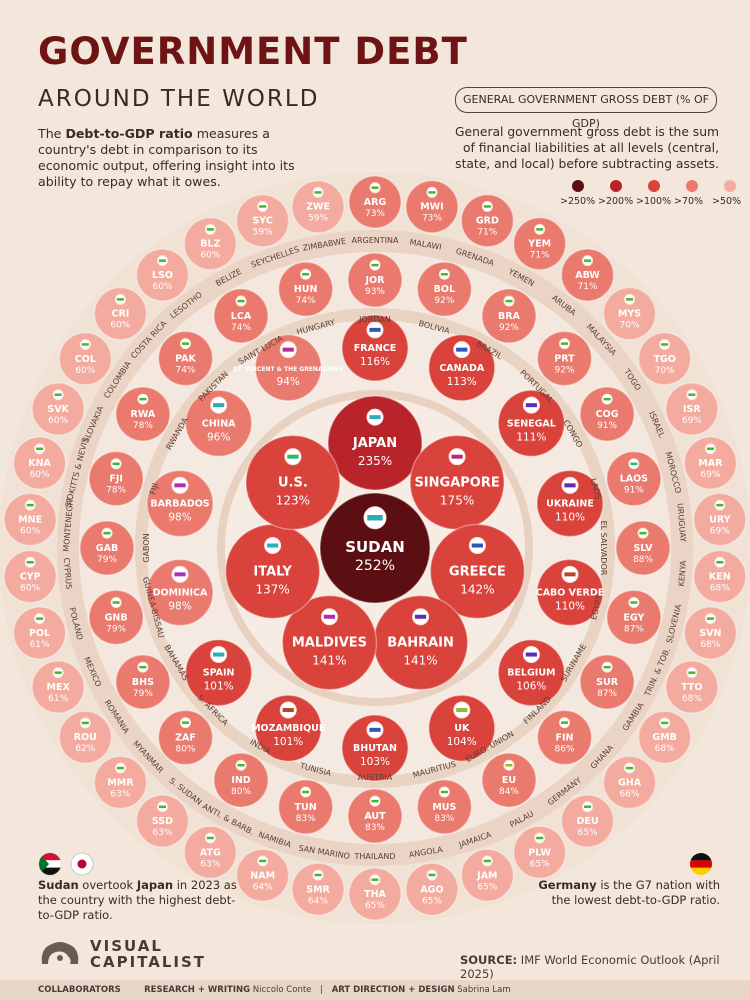 The image size is (750, 1000). What do you see at coordinates (539, 852) in the screenshot?
I see `country-name: PLW` at bounding box center [539, 852].